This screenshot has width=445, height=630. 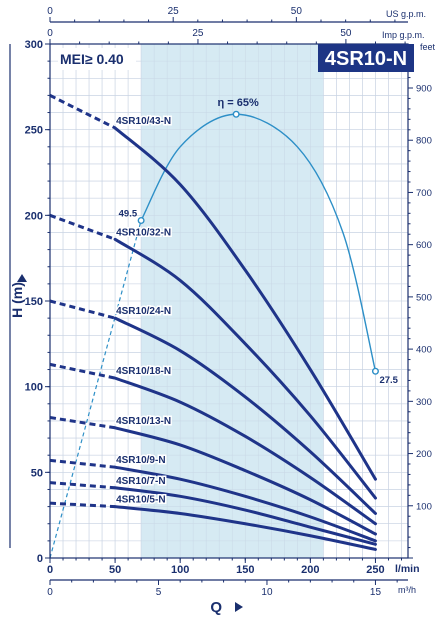 I want to click on m3h-unit-label: m³/h, so click(x=407, y=590).